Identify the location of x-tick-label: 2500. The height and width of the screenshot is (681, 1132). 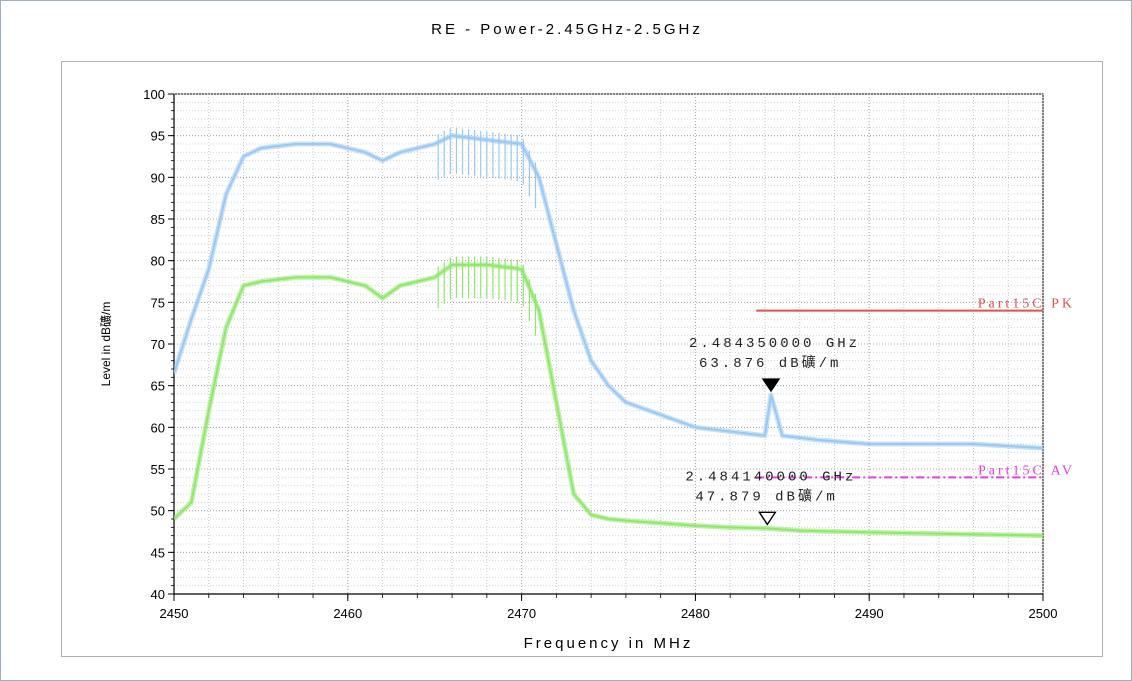
(1043, 613).